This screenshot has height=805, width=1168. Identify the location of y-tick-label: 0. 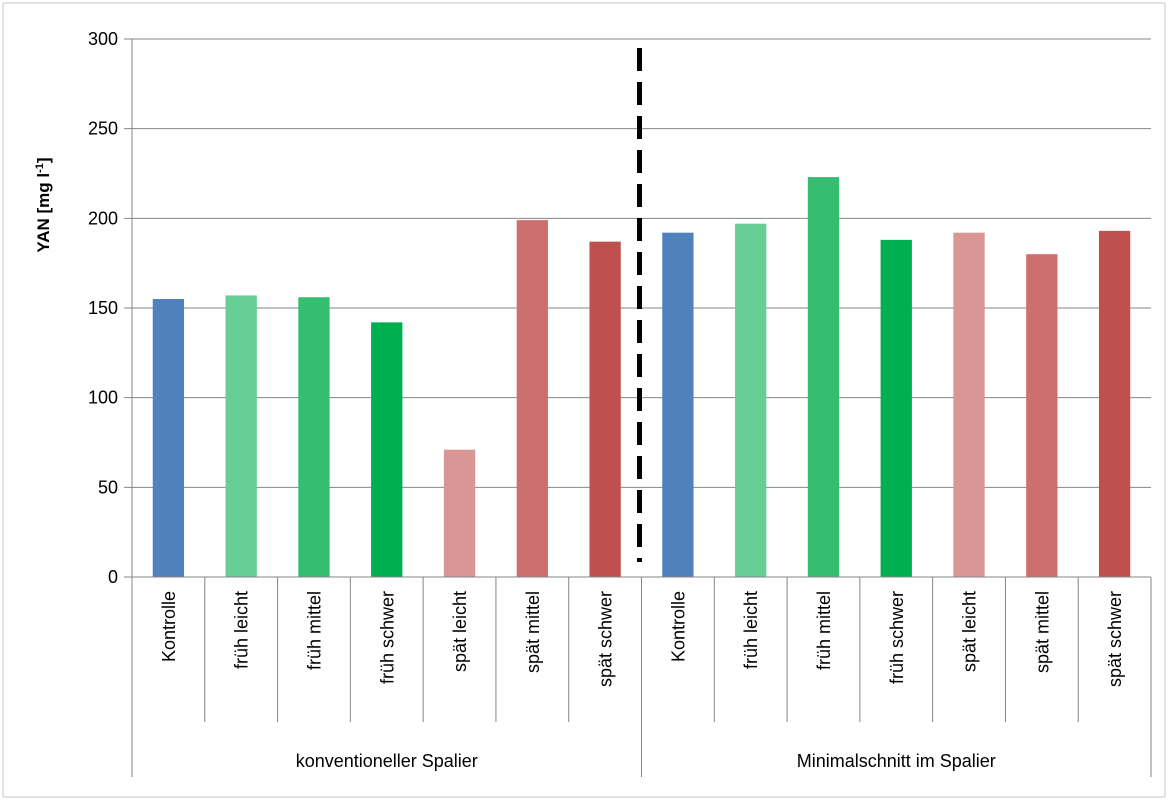
(113, 577).